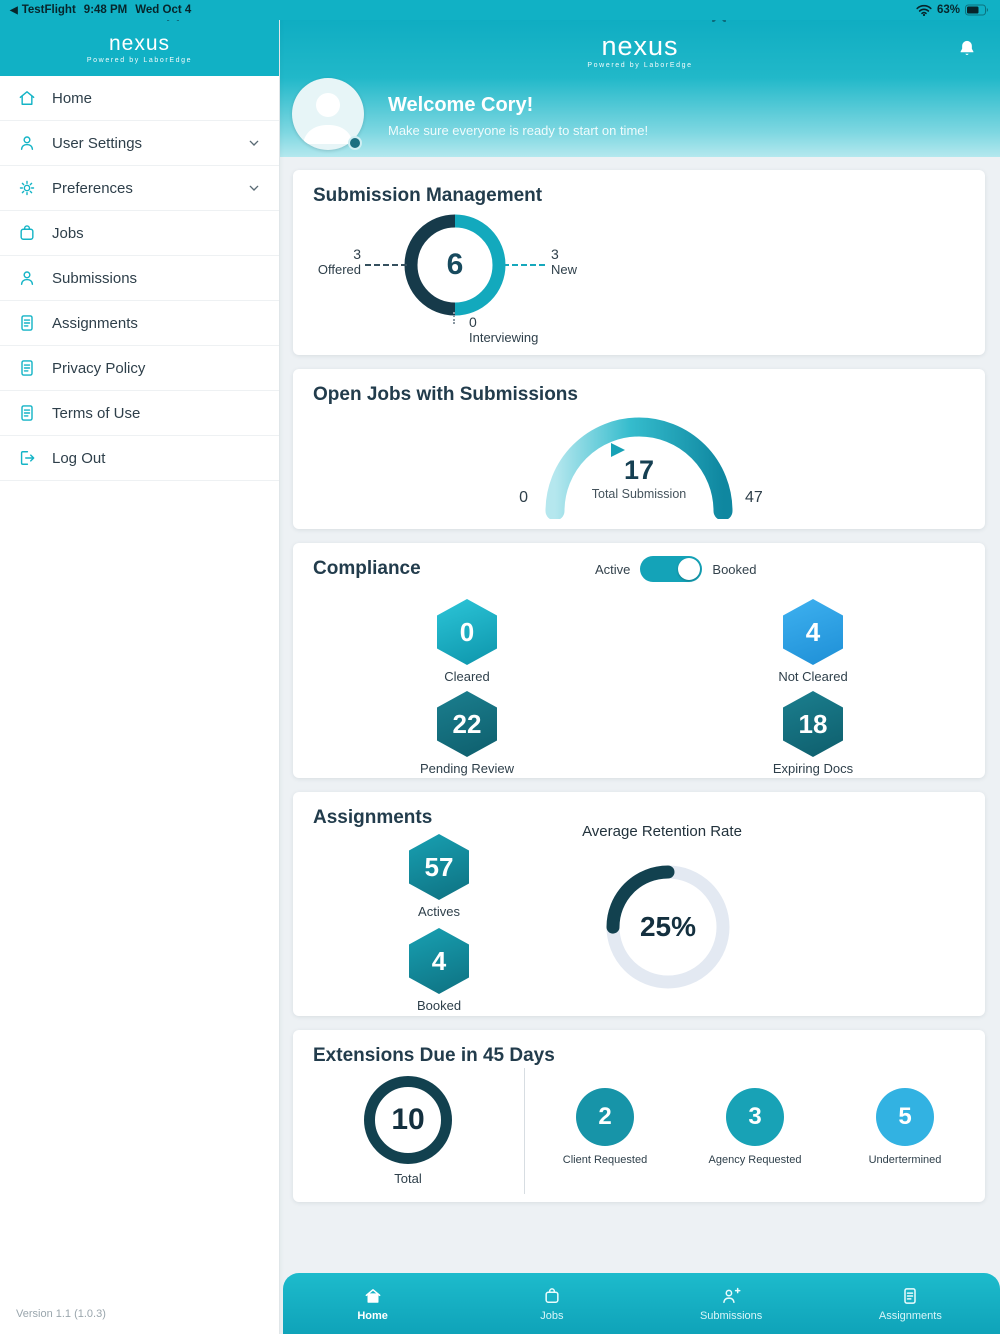 This screenshot has height=1334, width=1000. What do you see at coordinates (61, 1314) in the screenshot?
I see `app-version: Version 1.1 (1.0.3)` at bounding box center [61, 1314].